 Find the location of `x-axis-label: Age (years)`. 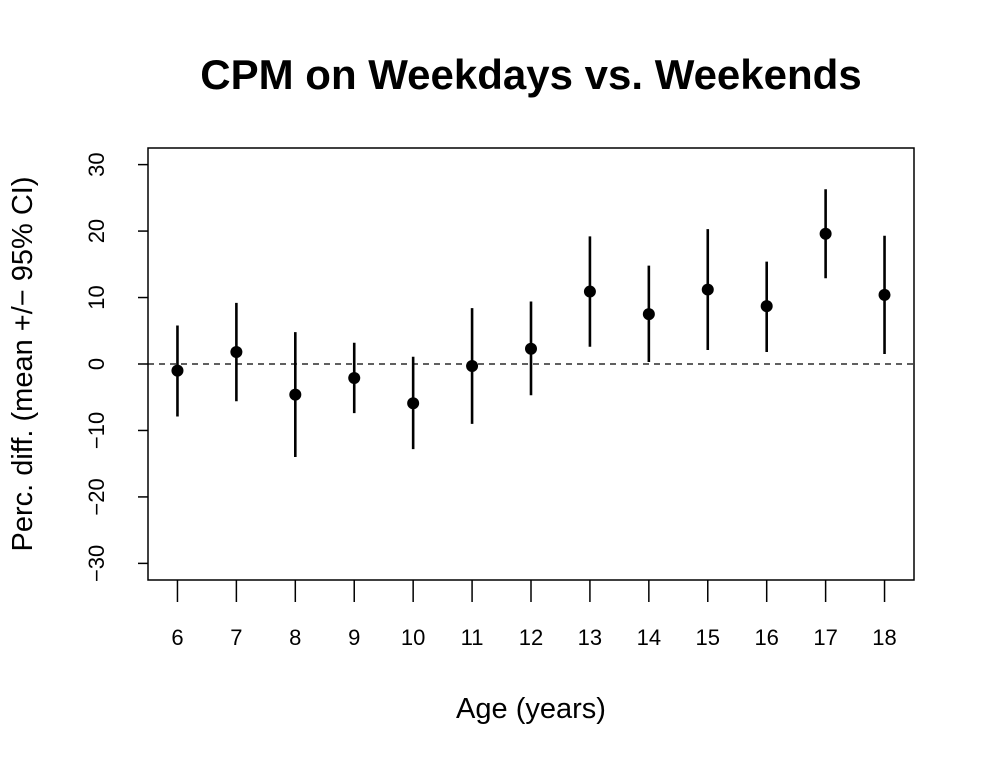

x-axis-label: Age (years) is located at coordinates (531, 709).